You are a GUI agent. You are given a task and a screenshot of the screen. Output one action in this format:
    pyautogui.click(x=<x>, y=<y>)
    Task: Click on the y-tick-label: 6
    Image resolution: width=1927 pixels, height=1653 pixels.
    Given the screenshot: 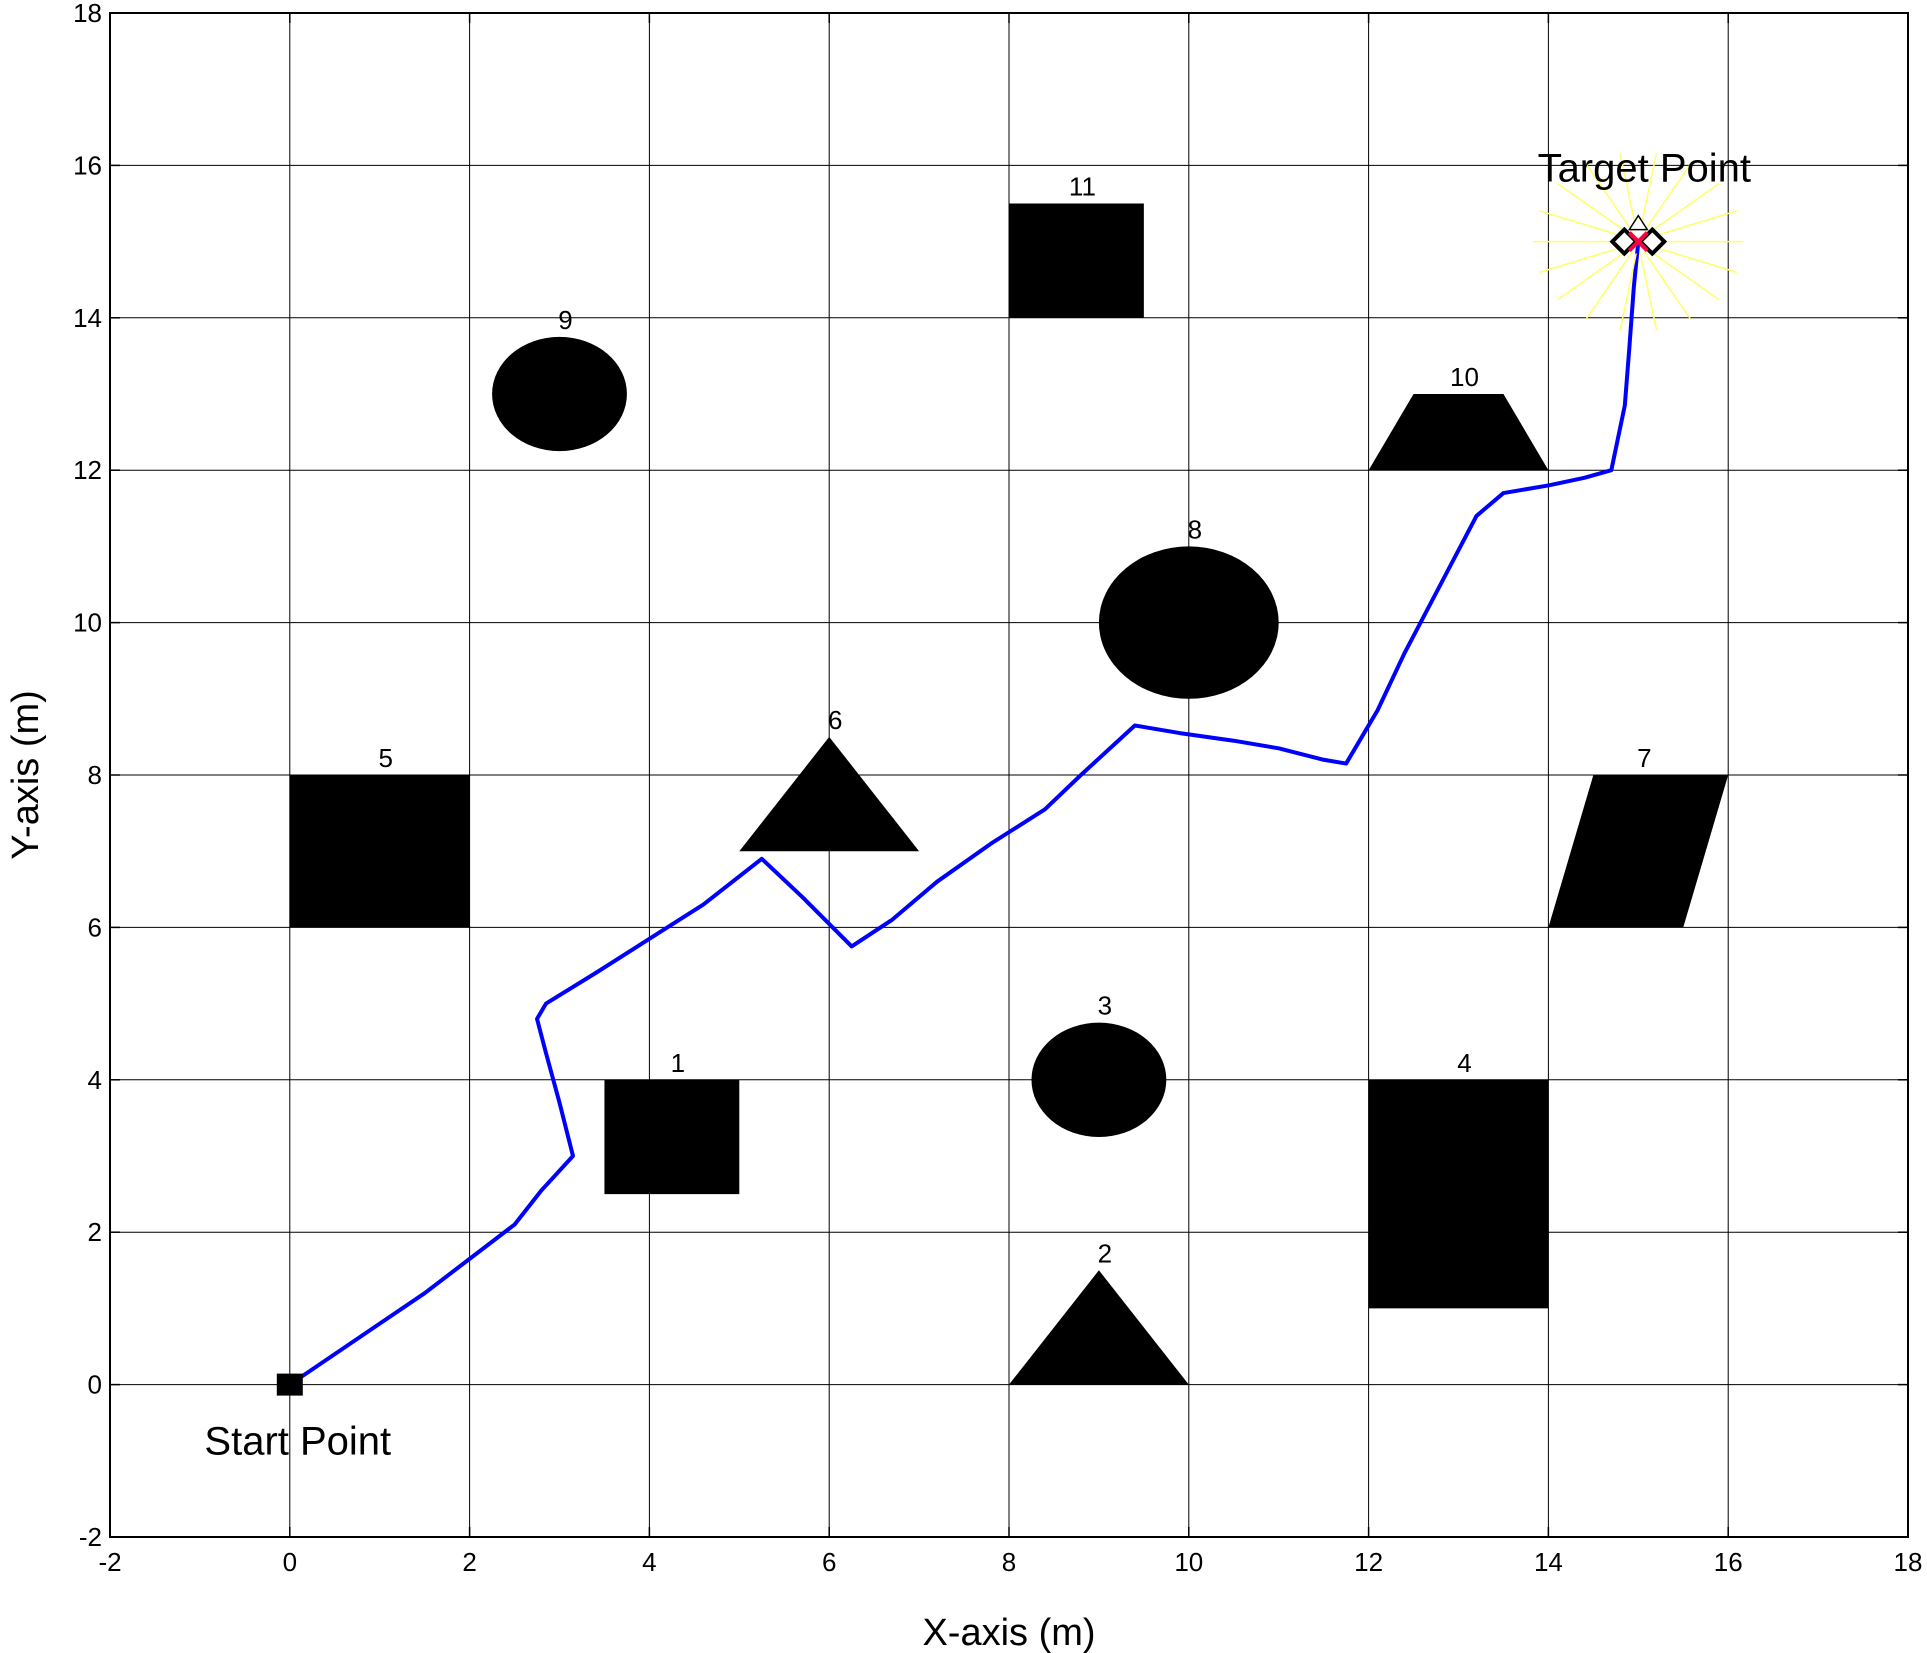 What is the action you would take?
    pyautogui.click(x=95, y=927)
    